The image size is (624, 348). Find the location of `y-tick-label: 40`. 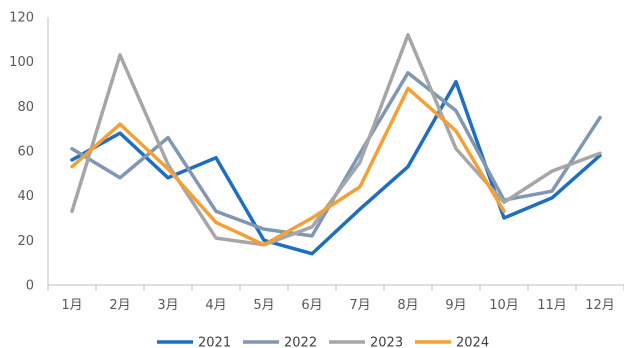

y-tick-label: 40 is located at coordinates (25, 196).